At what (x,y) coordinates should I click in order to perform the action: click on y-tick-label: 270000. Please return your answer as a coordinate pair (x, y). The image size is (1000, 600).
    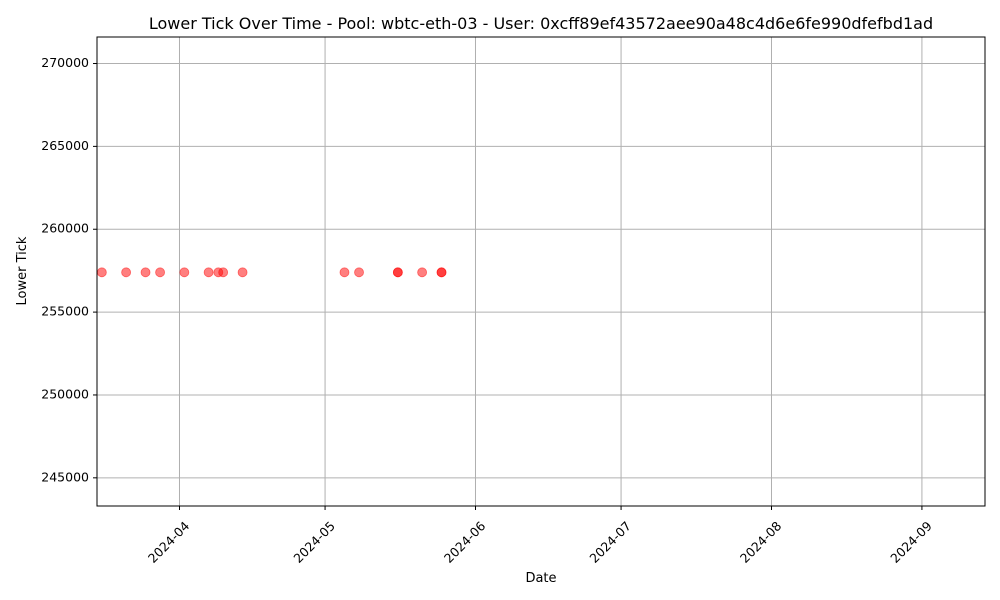
    Looking at the image, I should click on (65, 62).